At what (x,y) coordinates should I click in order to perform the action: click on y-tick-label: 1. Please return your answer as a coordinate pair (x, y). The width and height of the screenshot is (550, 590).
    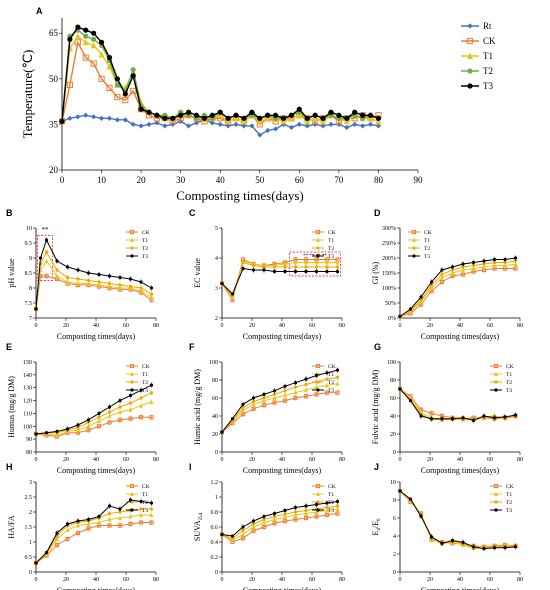
    Looking at the image, I should click on (30, 543).